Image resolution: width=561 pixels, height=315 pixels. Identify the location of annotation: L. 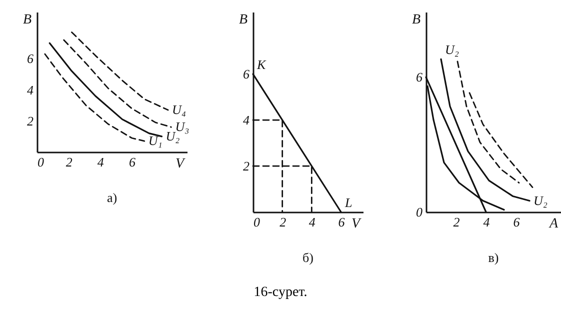
(348, 202).